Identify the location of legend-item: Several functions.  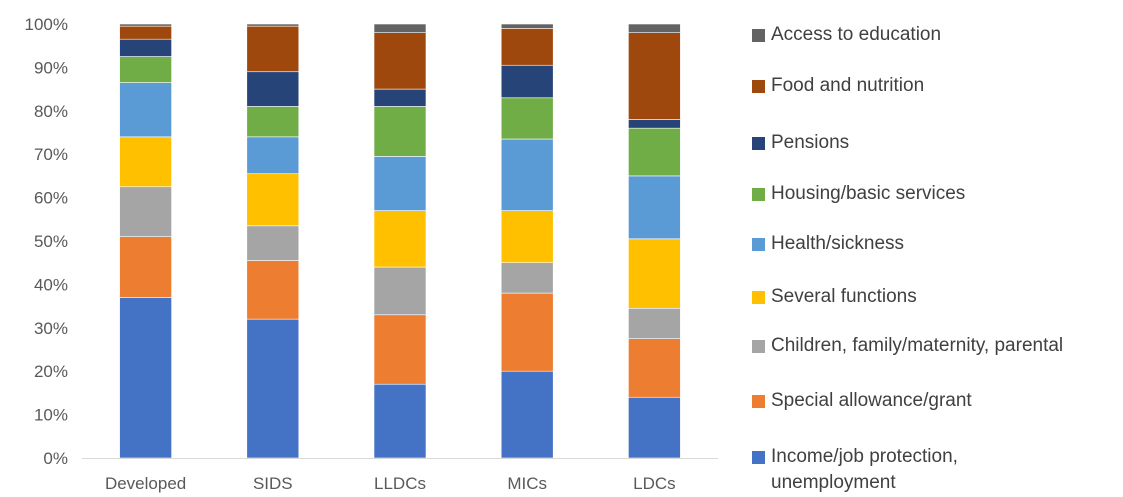
(834, 297).